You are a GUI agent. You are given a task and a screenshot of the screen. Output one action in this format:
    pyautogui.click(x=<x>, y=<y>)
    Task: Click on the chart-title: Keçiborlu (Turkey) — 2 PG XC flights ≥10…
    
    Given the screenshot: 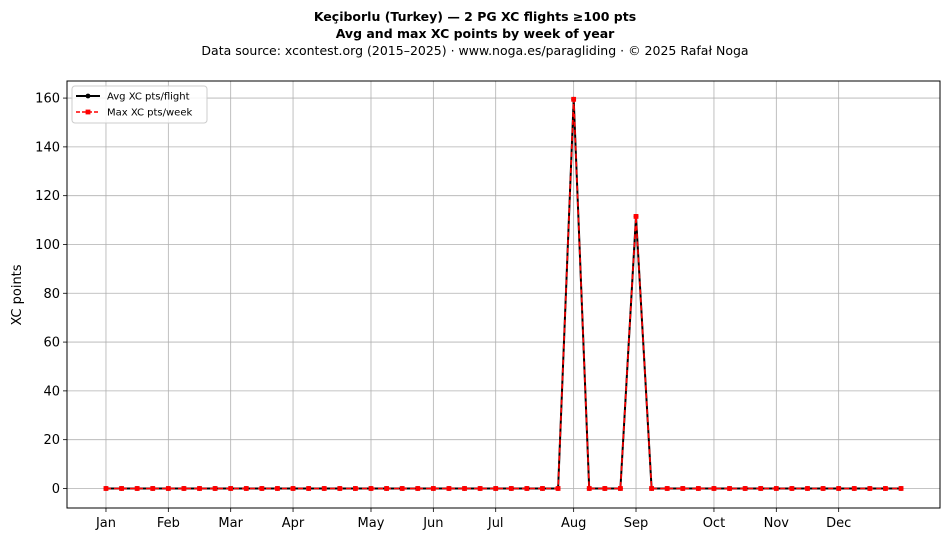 What is the action you would take?
    pyautogui.click(x=475, y=16)
    